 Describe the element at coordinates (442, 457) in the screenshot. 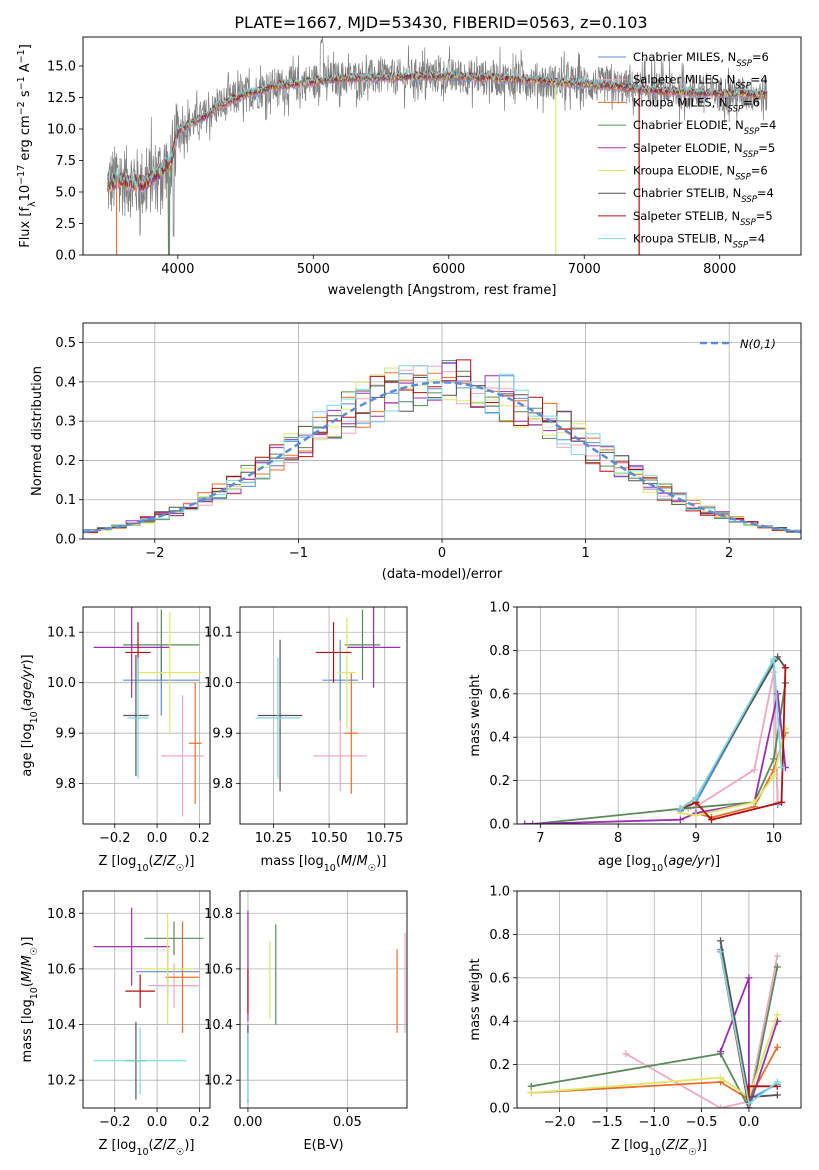

I see `gaussian-curve` at that location.